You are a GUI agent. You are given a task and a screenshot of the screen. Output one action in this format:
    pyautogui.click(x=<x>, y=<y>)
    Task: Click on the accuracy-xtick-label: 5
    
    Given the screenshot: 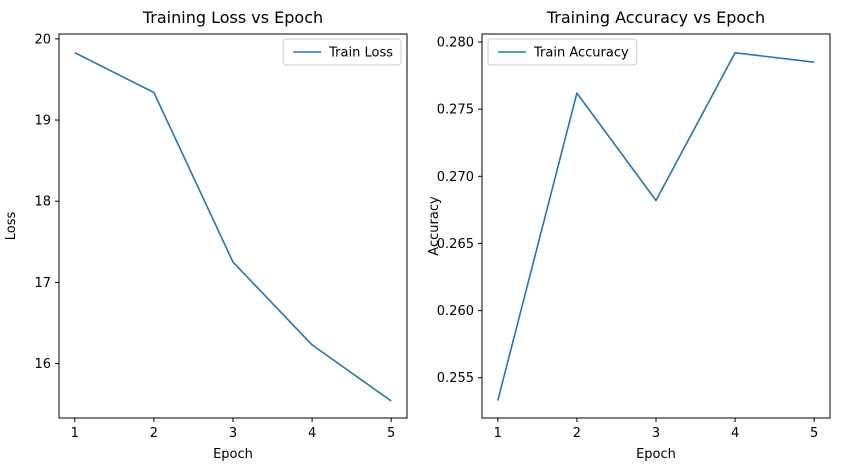 What is the action you would take?
    pyautogui.click(x=814, y=433)
    